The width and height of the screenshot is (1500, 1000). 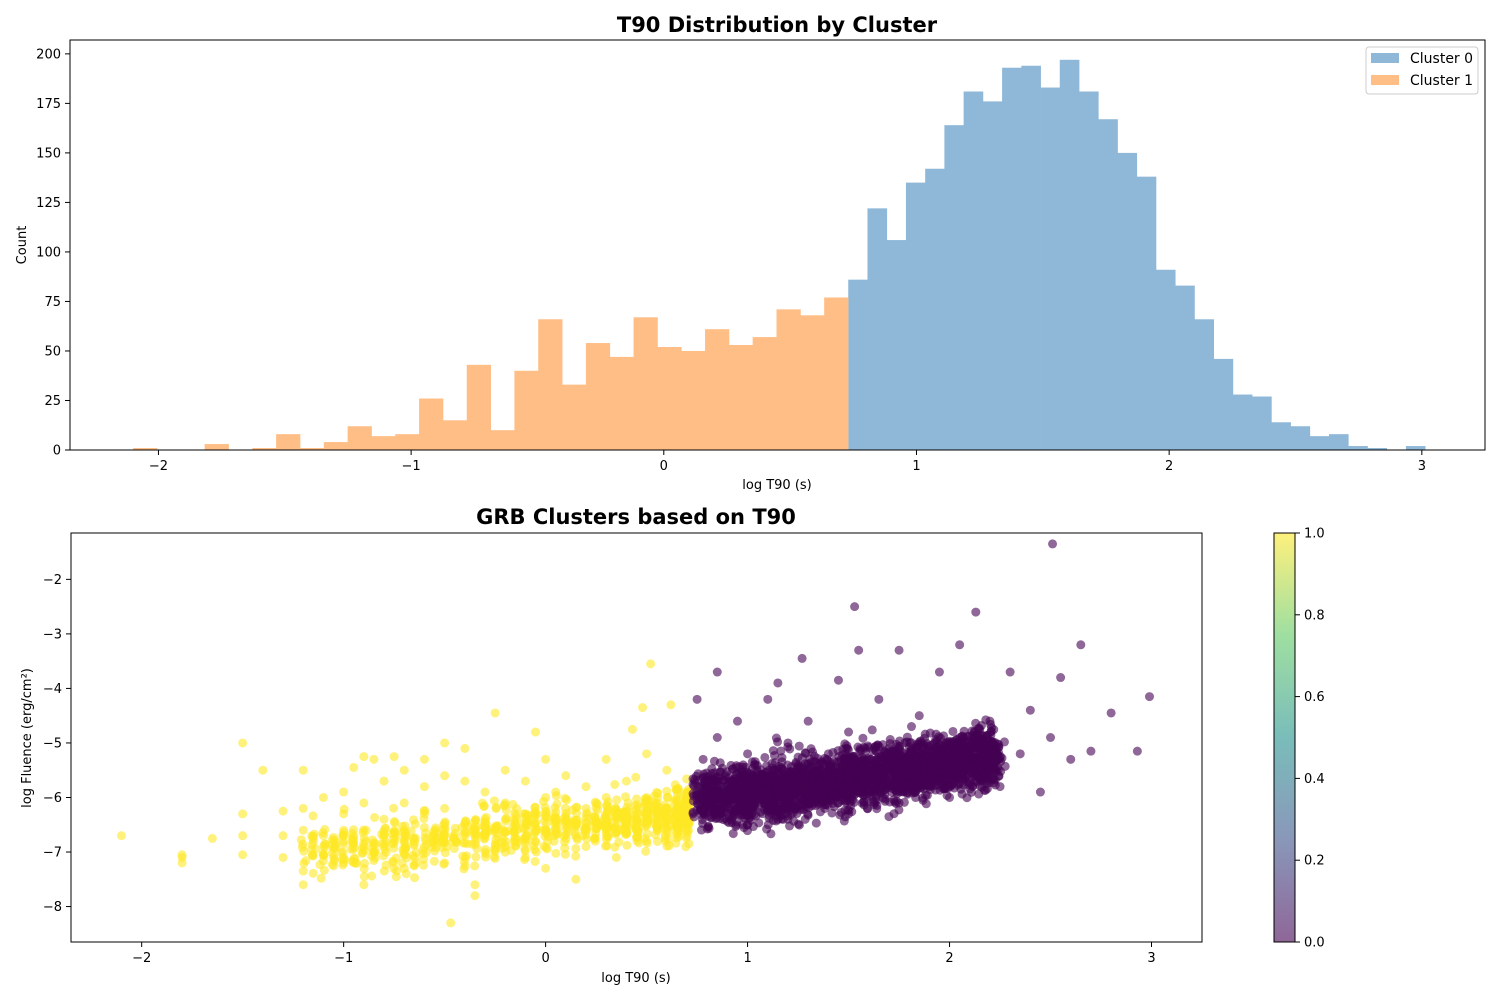 What do you see at coordinates (52, 401) in the screenshot?
I see `y-tick-label: 25` at bounding box center [52, 401].